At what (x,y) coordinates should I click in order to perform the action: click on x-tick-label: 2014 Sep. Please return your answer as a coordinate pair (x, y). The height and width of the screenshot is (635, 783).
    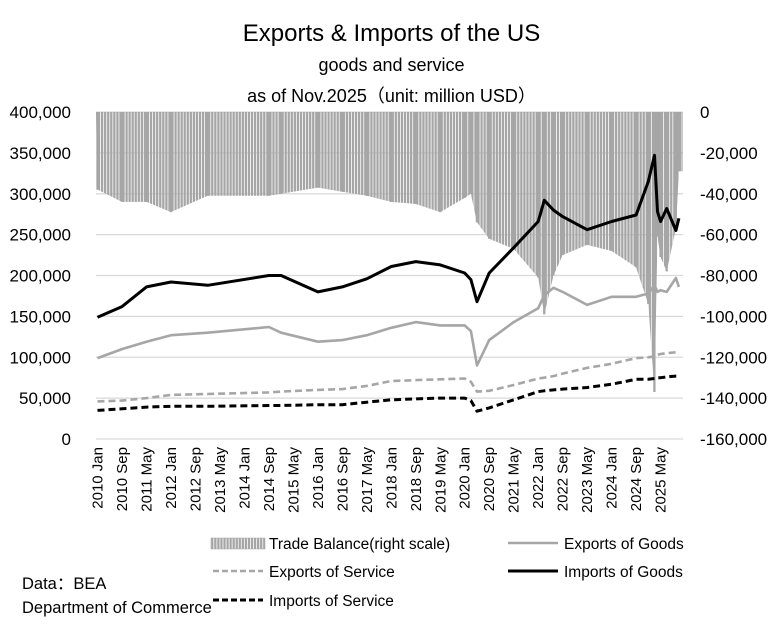
    Looking at the image, I should click on (269, 479).